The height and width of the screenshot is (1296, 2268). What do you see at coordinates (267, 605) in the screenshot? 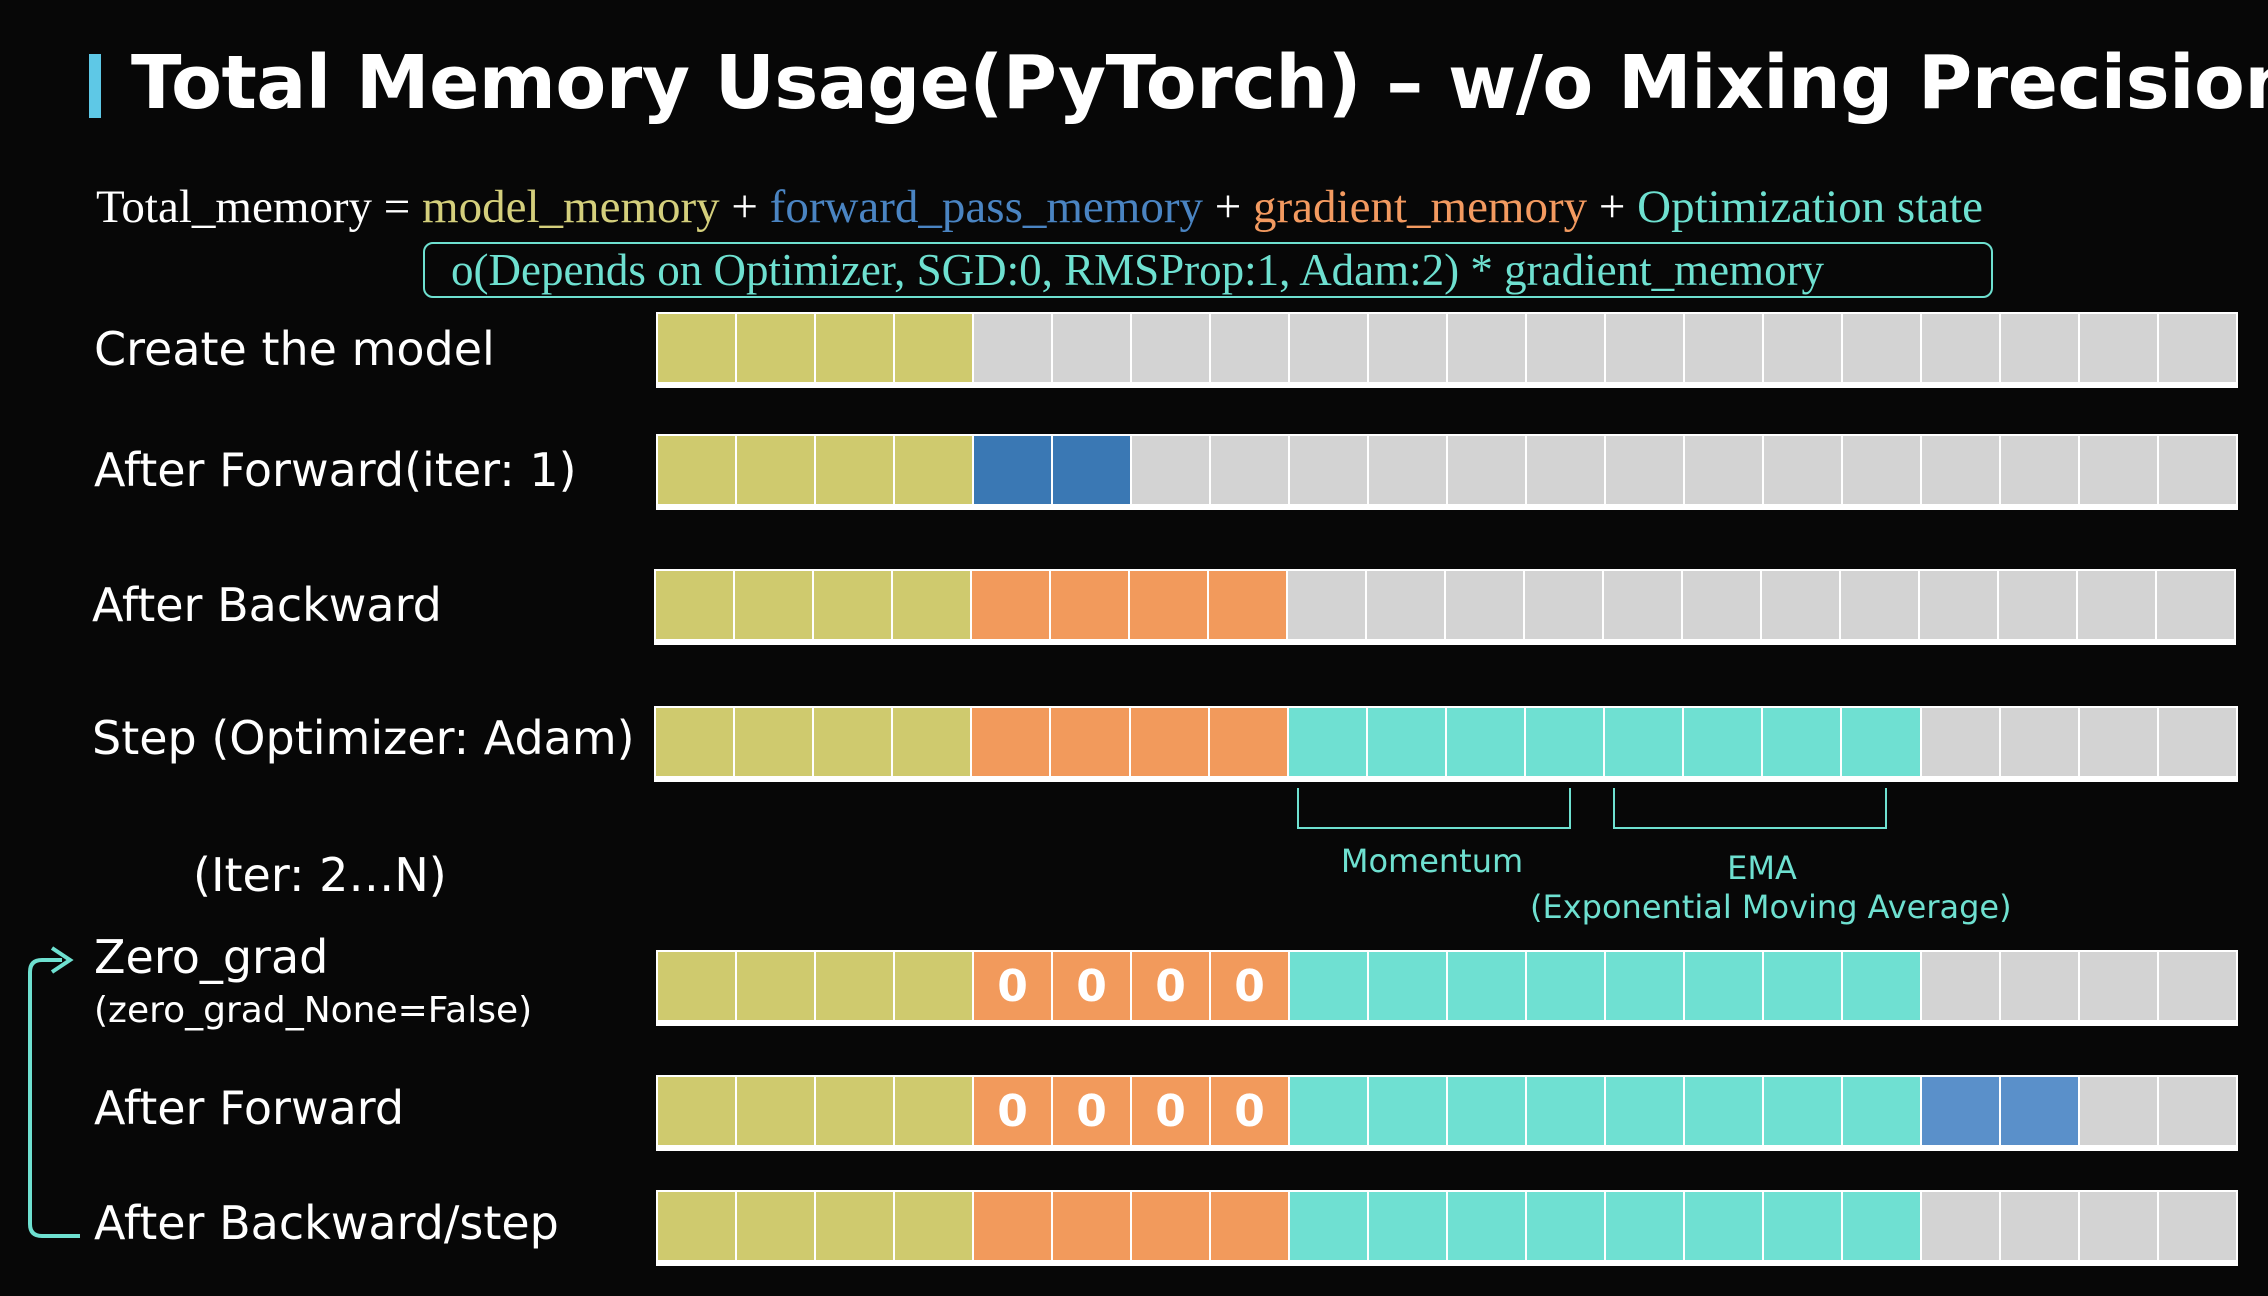
I see `row-label-after-backward: After Backward` at bounding box center [267, 605].